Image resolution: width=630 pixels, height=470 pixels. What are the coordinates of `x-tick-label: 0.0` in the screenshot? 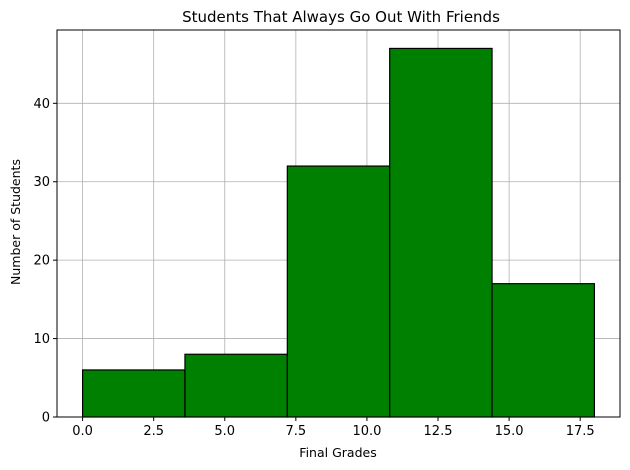 It's located at (82, 431).